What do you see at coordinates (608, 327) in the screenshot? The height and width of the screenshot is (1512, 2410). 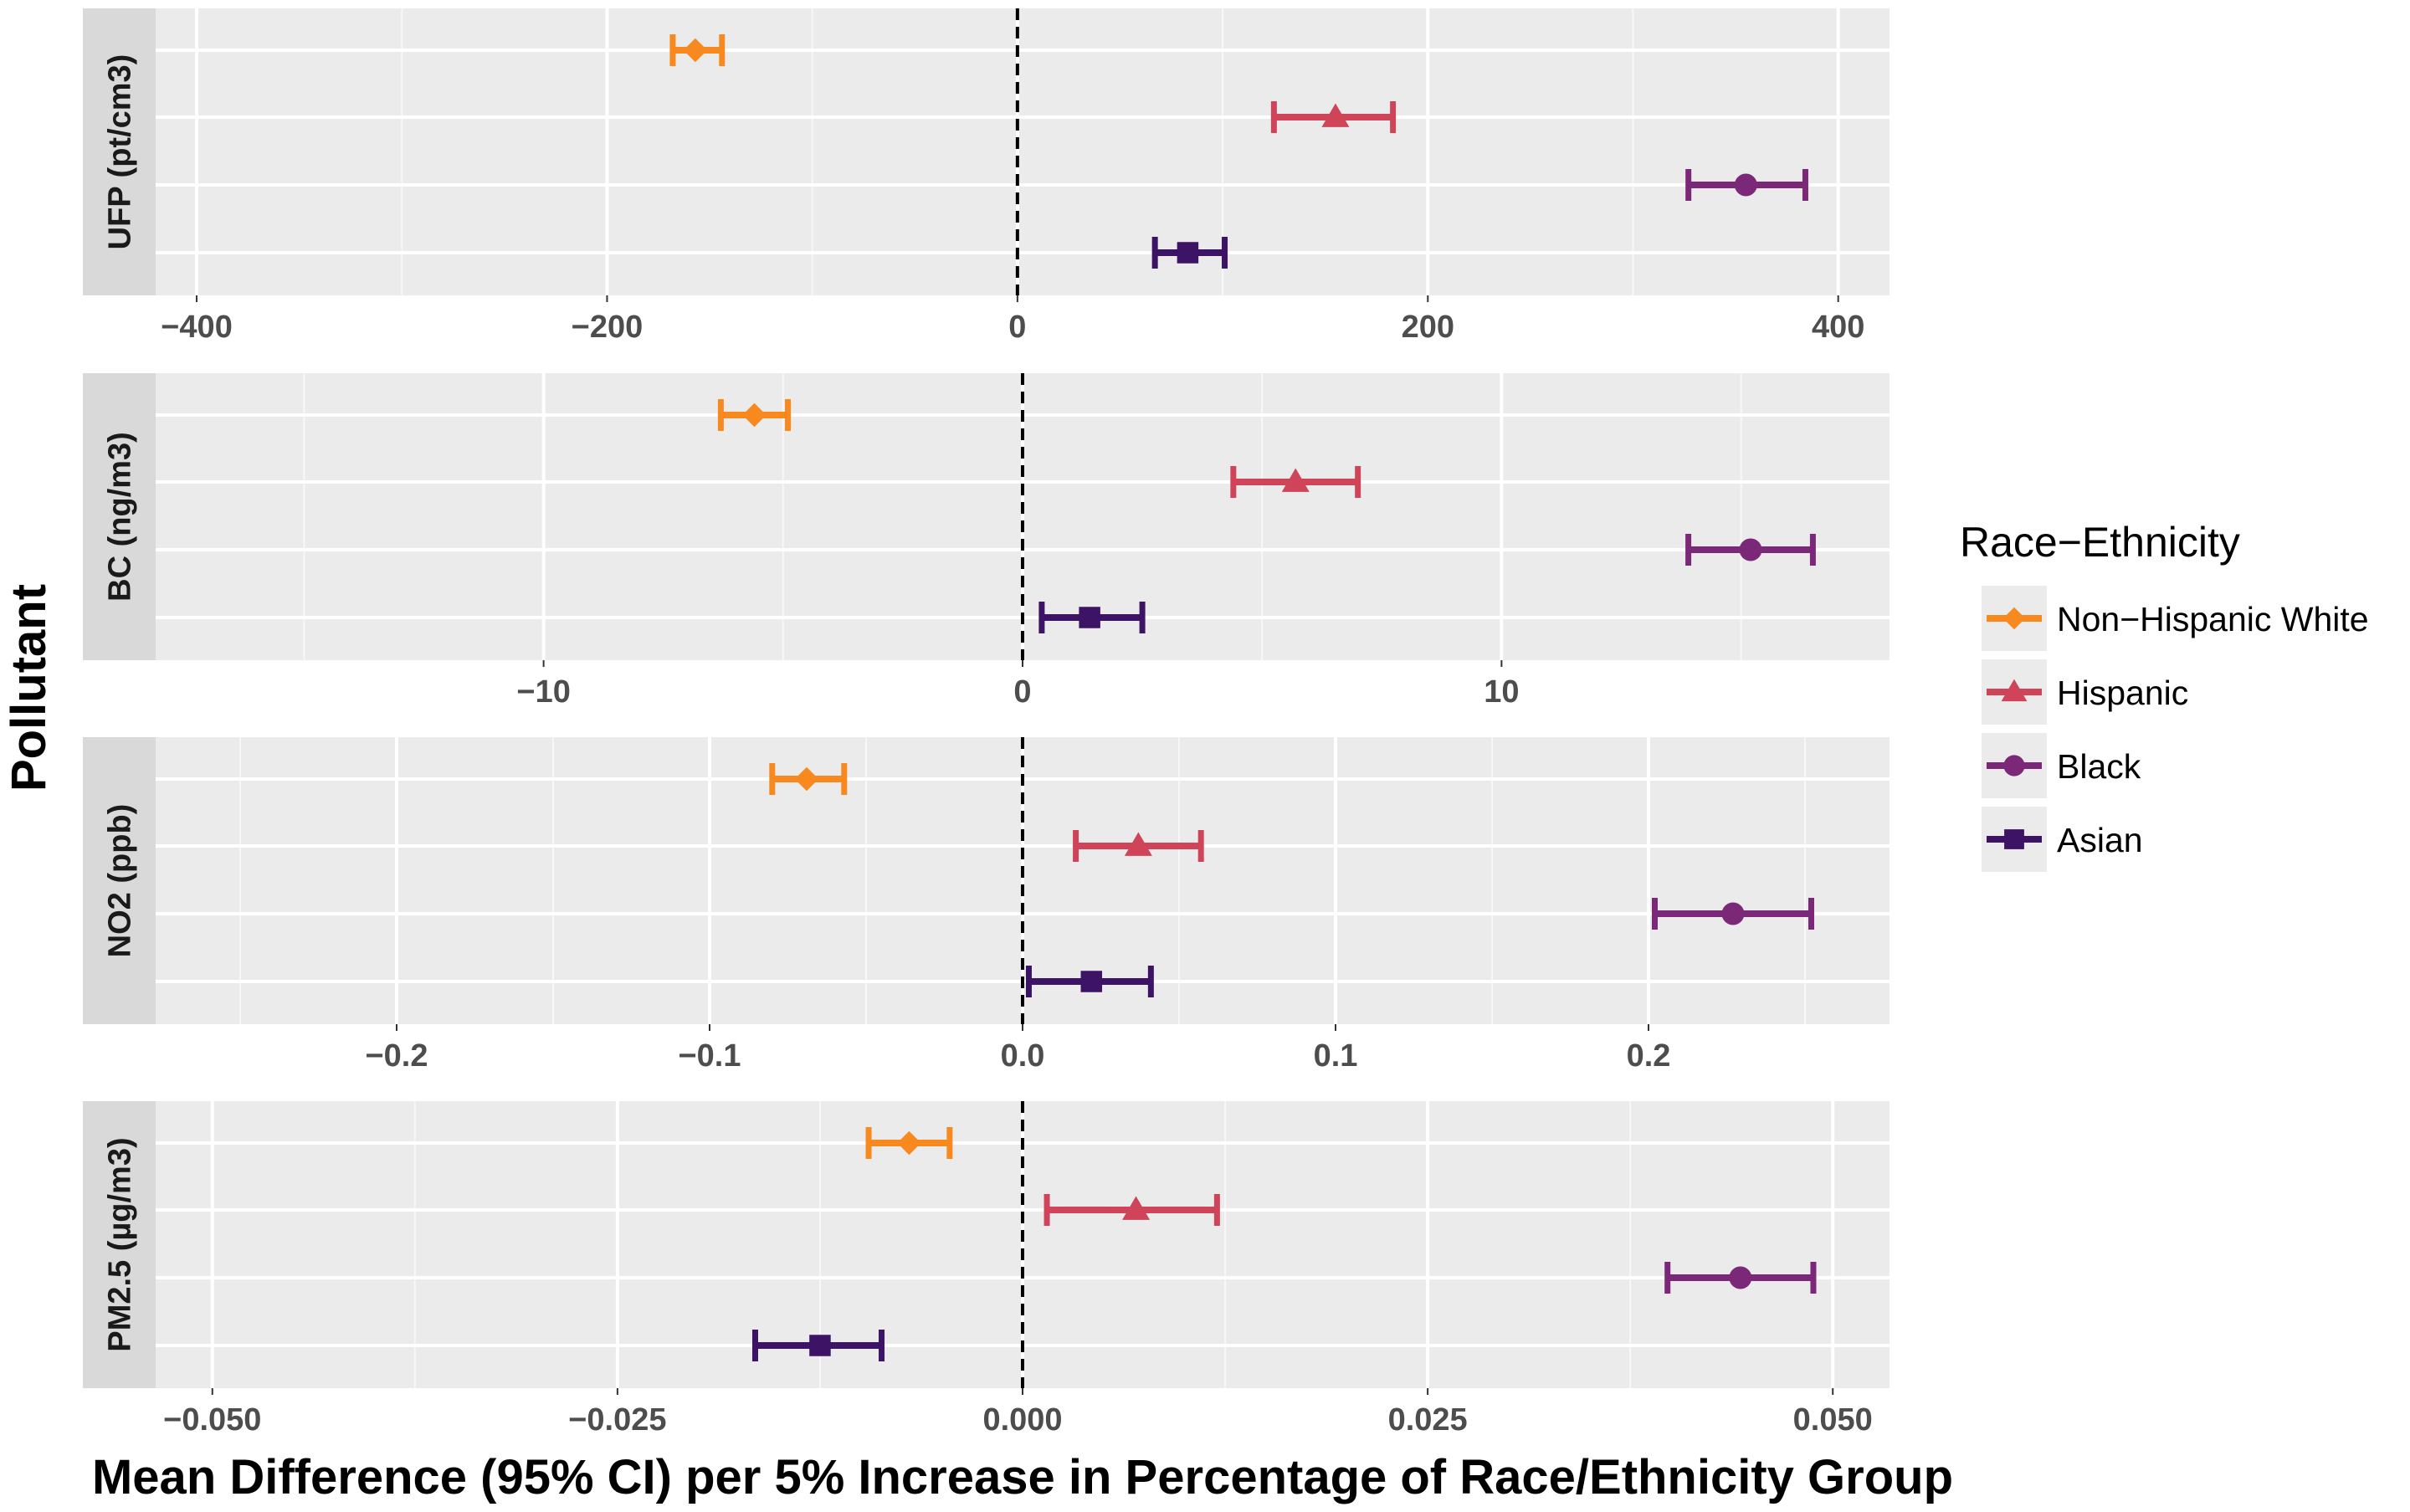 I see `x-tick-label: −200` at bounding box center [608, 327].